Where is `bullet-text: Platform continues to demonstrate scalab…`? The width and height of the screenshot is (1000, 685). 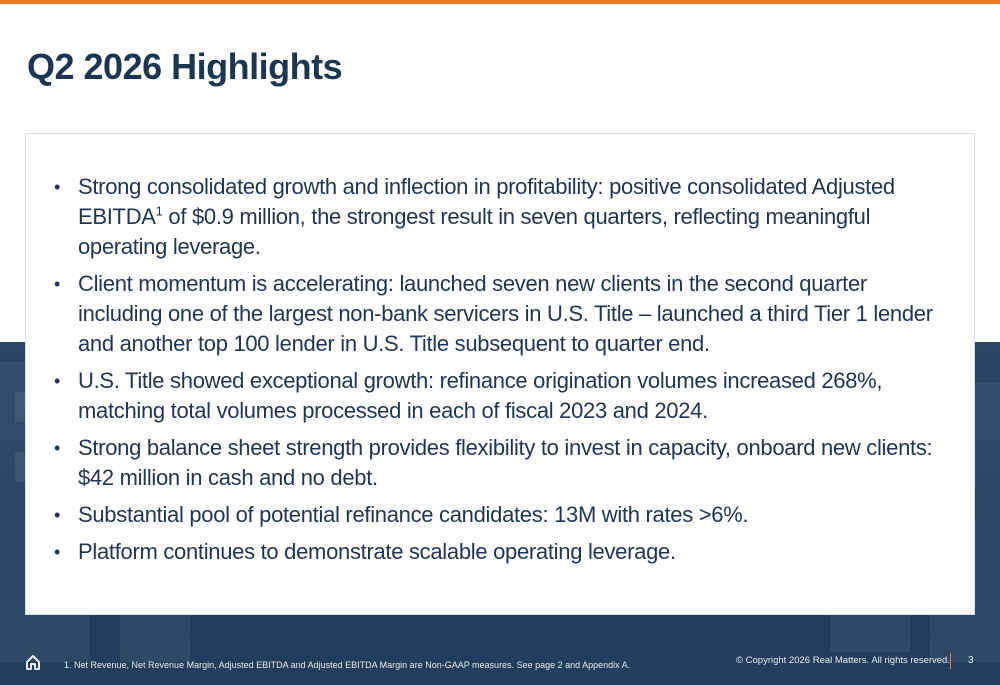
bullet-text: Platform continues to demonstrate scalab… is located at coordinates (377, 551).